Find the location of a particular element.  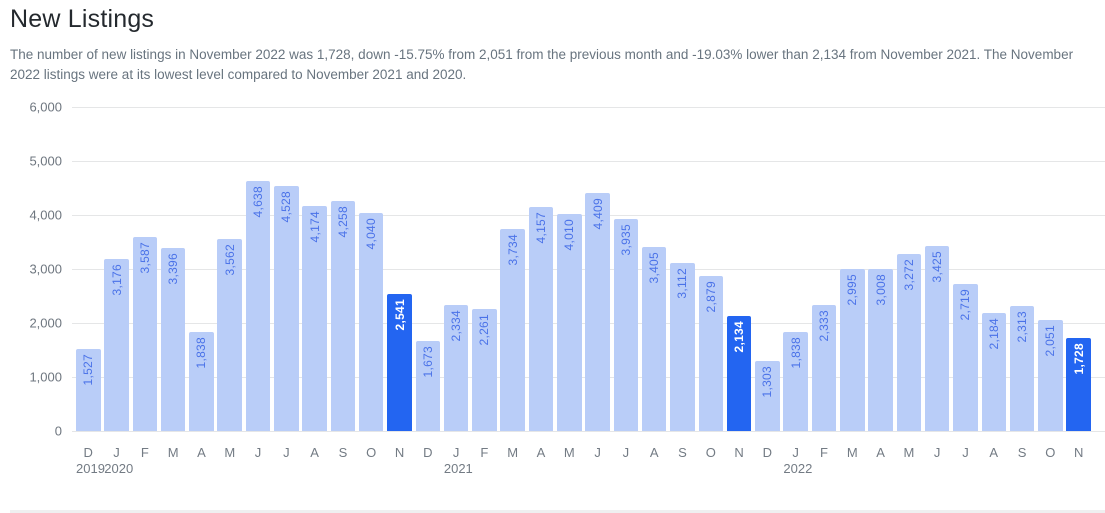

bar-value-label: 4,010 is located at coordinates (569, 235).